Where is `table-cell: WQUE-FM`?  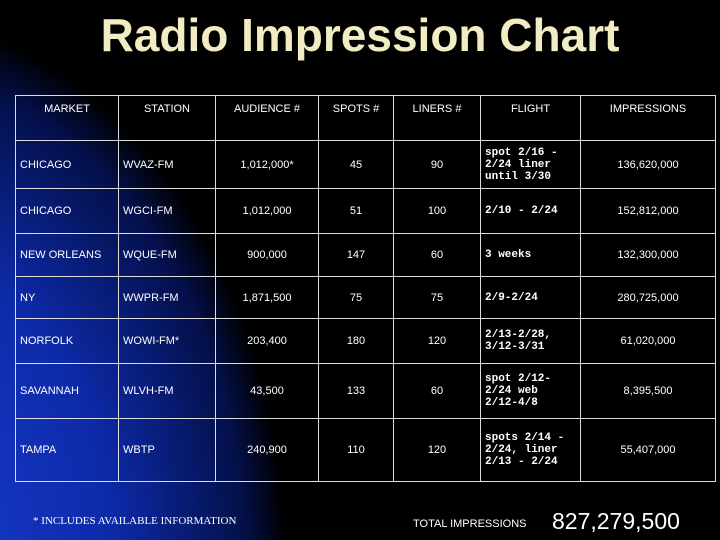 table-cell: WQUE-FM is located at coordinates (167, 255).